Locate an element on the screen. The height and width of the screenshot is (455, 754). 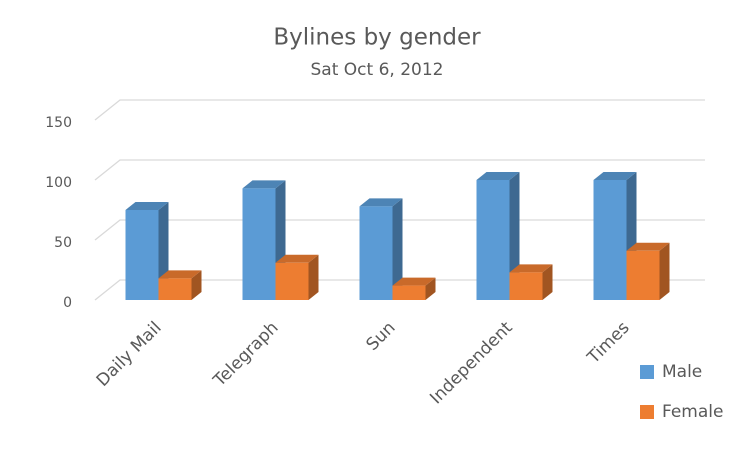
x-tick-label: Independent is located at coordinates (471, 363).